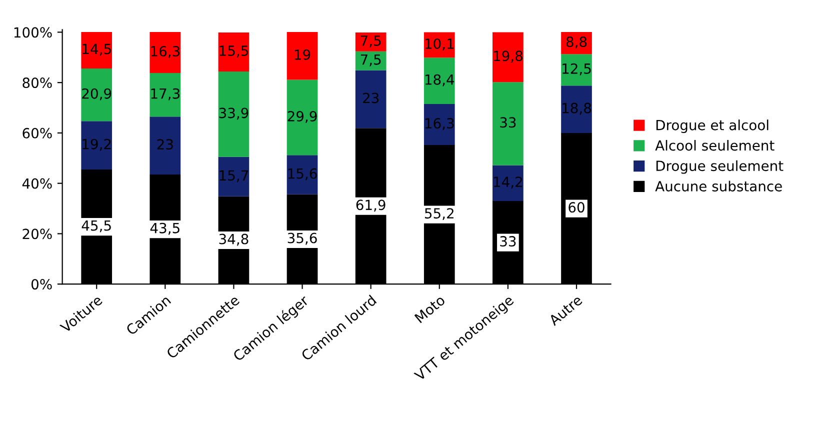 Image resolution: width=831 pixels, height=424 pixels. I want to click on data-label: 35,6, so click(302, 238).